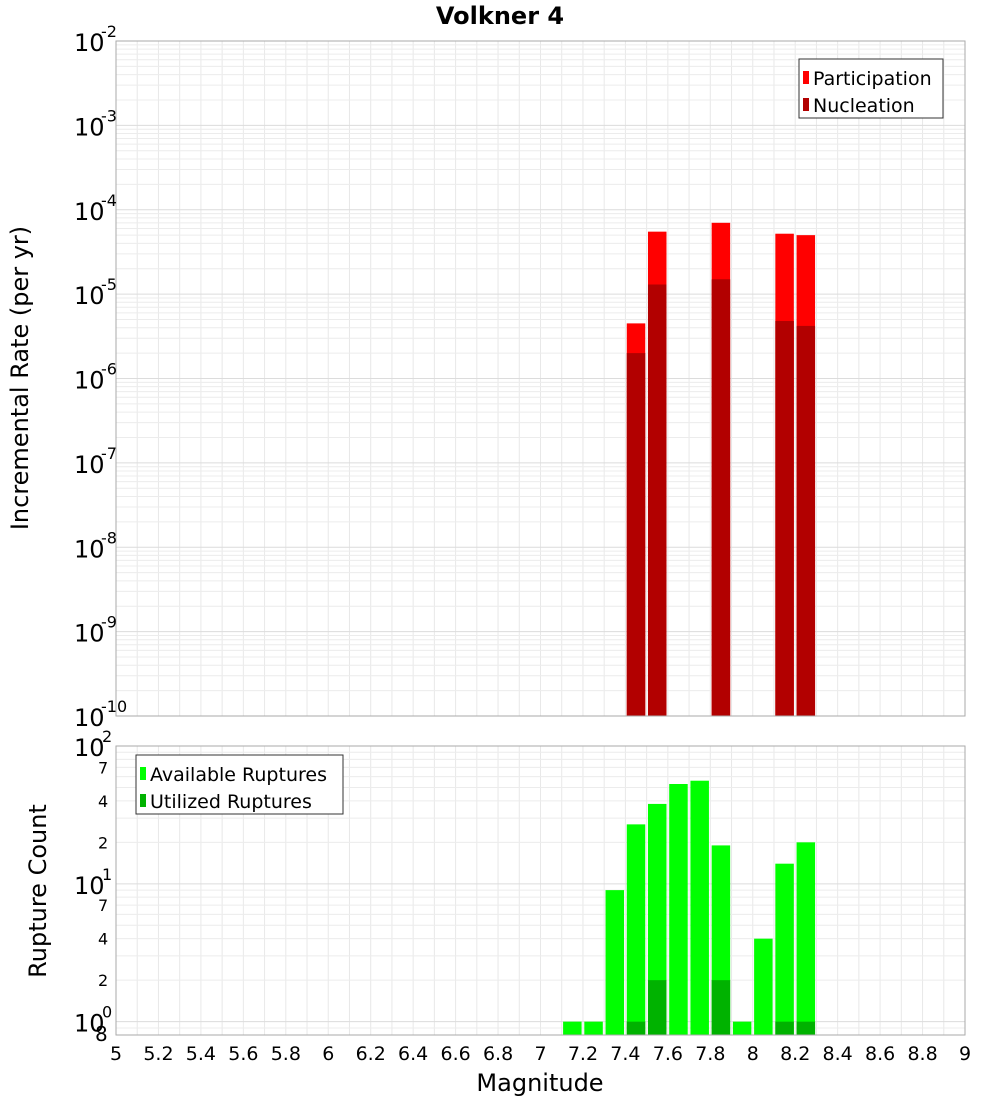 This screenshot has width=1000, height=1100. Describe the element at coordinates (109, 284) in the screenshot. I see `y-tick-exponent: -5` at that location.